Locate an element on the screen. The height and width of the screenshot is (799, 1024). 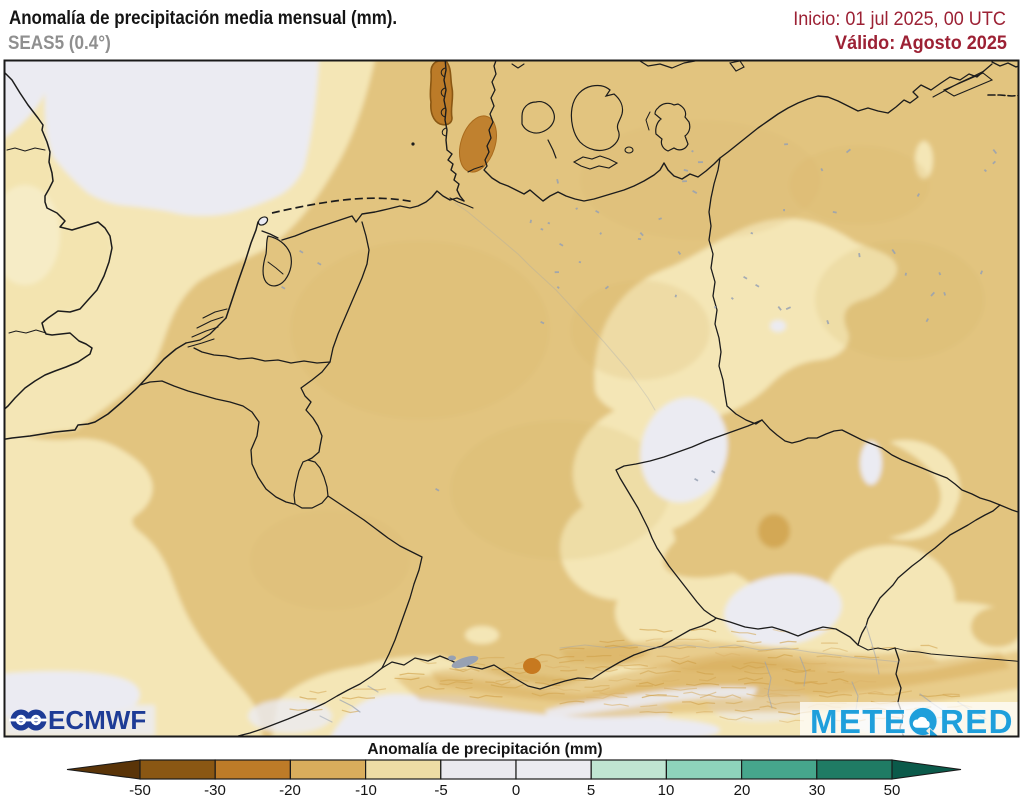
svg-text: METE is located at coordinates (858, 721).